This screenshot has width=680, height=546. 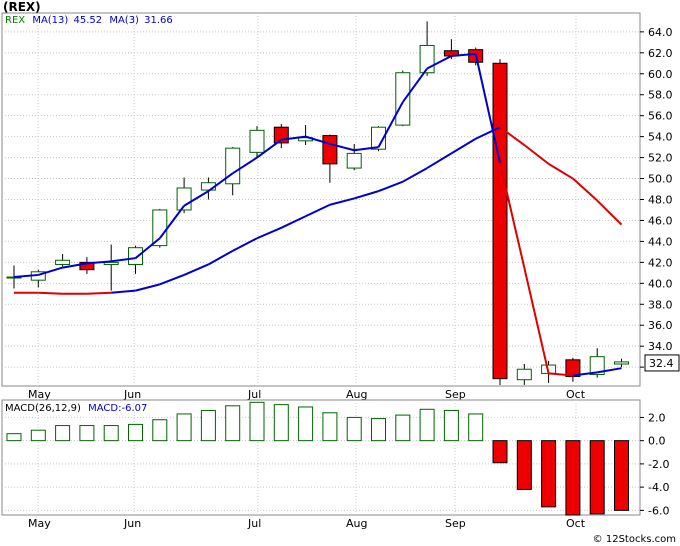 What do you see at coordinates (660, 179) in the screenshot?
I see `price-y-tick-label: 50.0` at bounding box center [660, 179].